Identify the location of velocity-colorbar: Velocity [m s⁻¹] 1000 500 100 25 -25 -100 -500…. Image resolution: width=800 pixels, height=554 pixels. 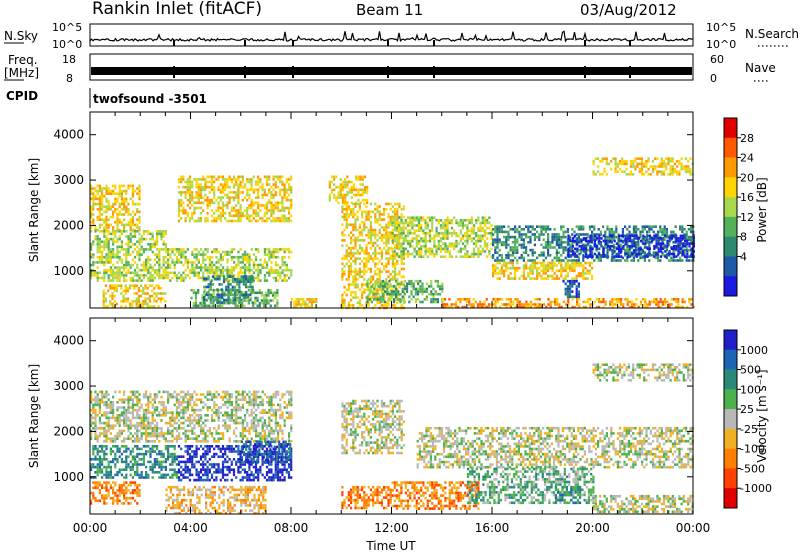
(747, 419).